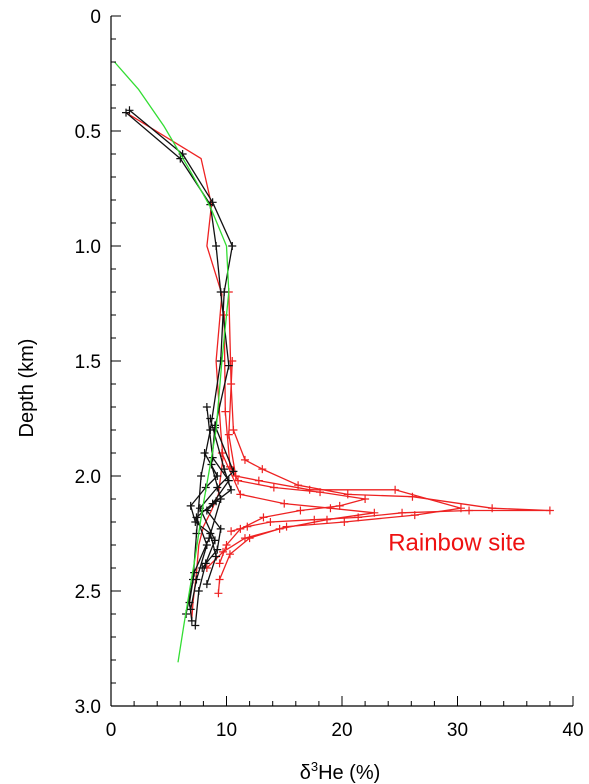  I want to click on y-axis-title: Depth (km), so click(27, 388).